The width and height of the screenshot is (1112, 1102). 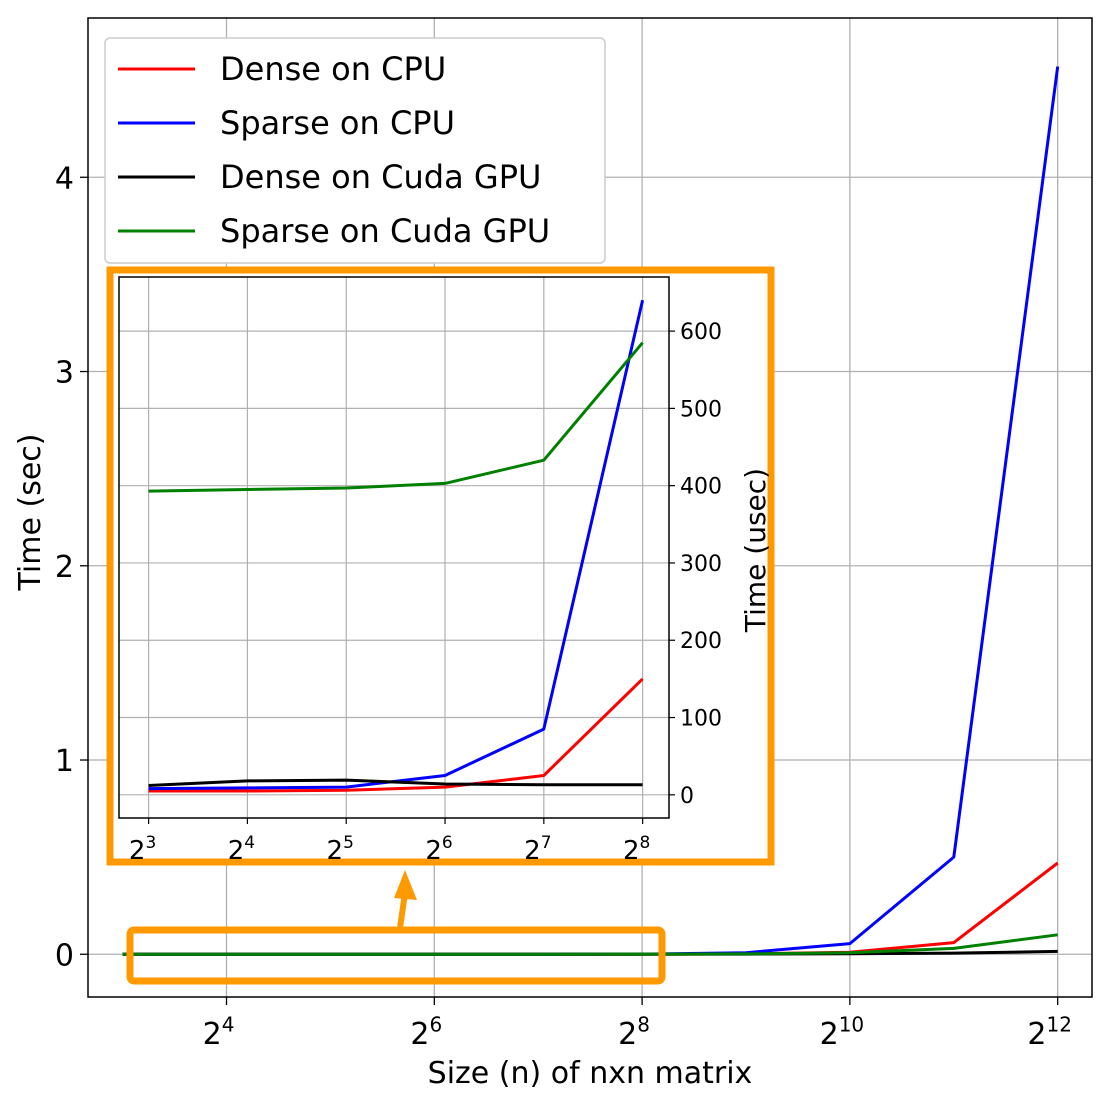 I want to click on inset-y-tick-label: 0, so click(x=687, y=796).